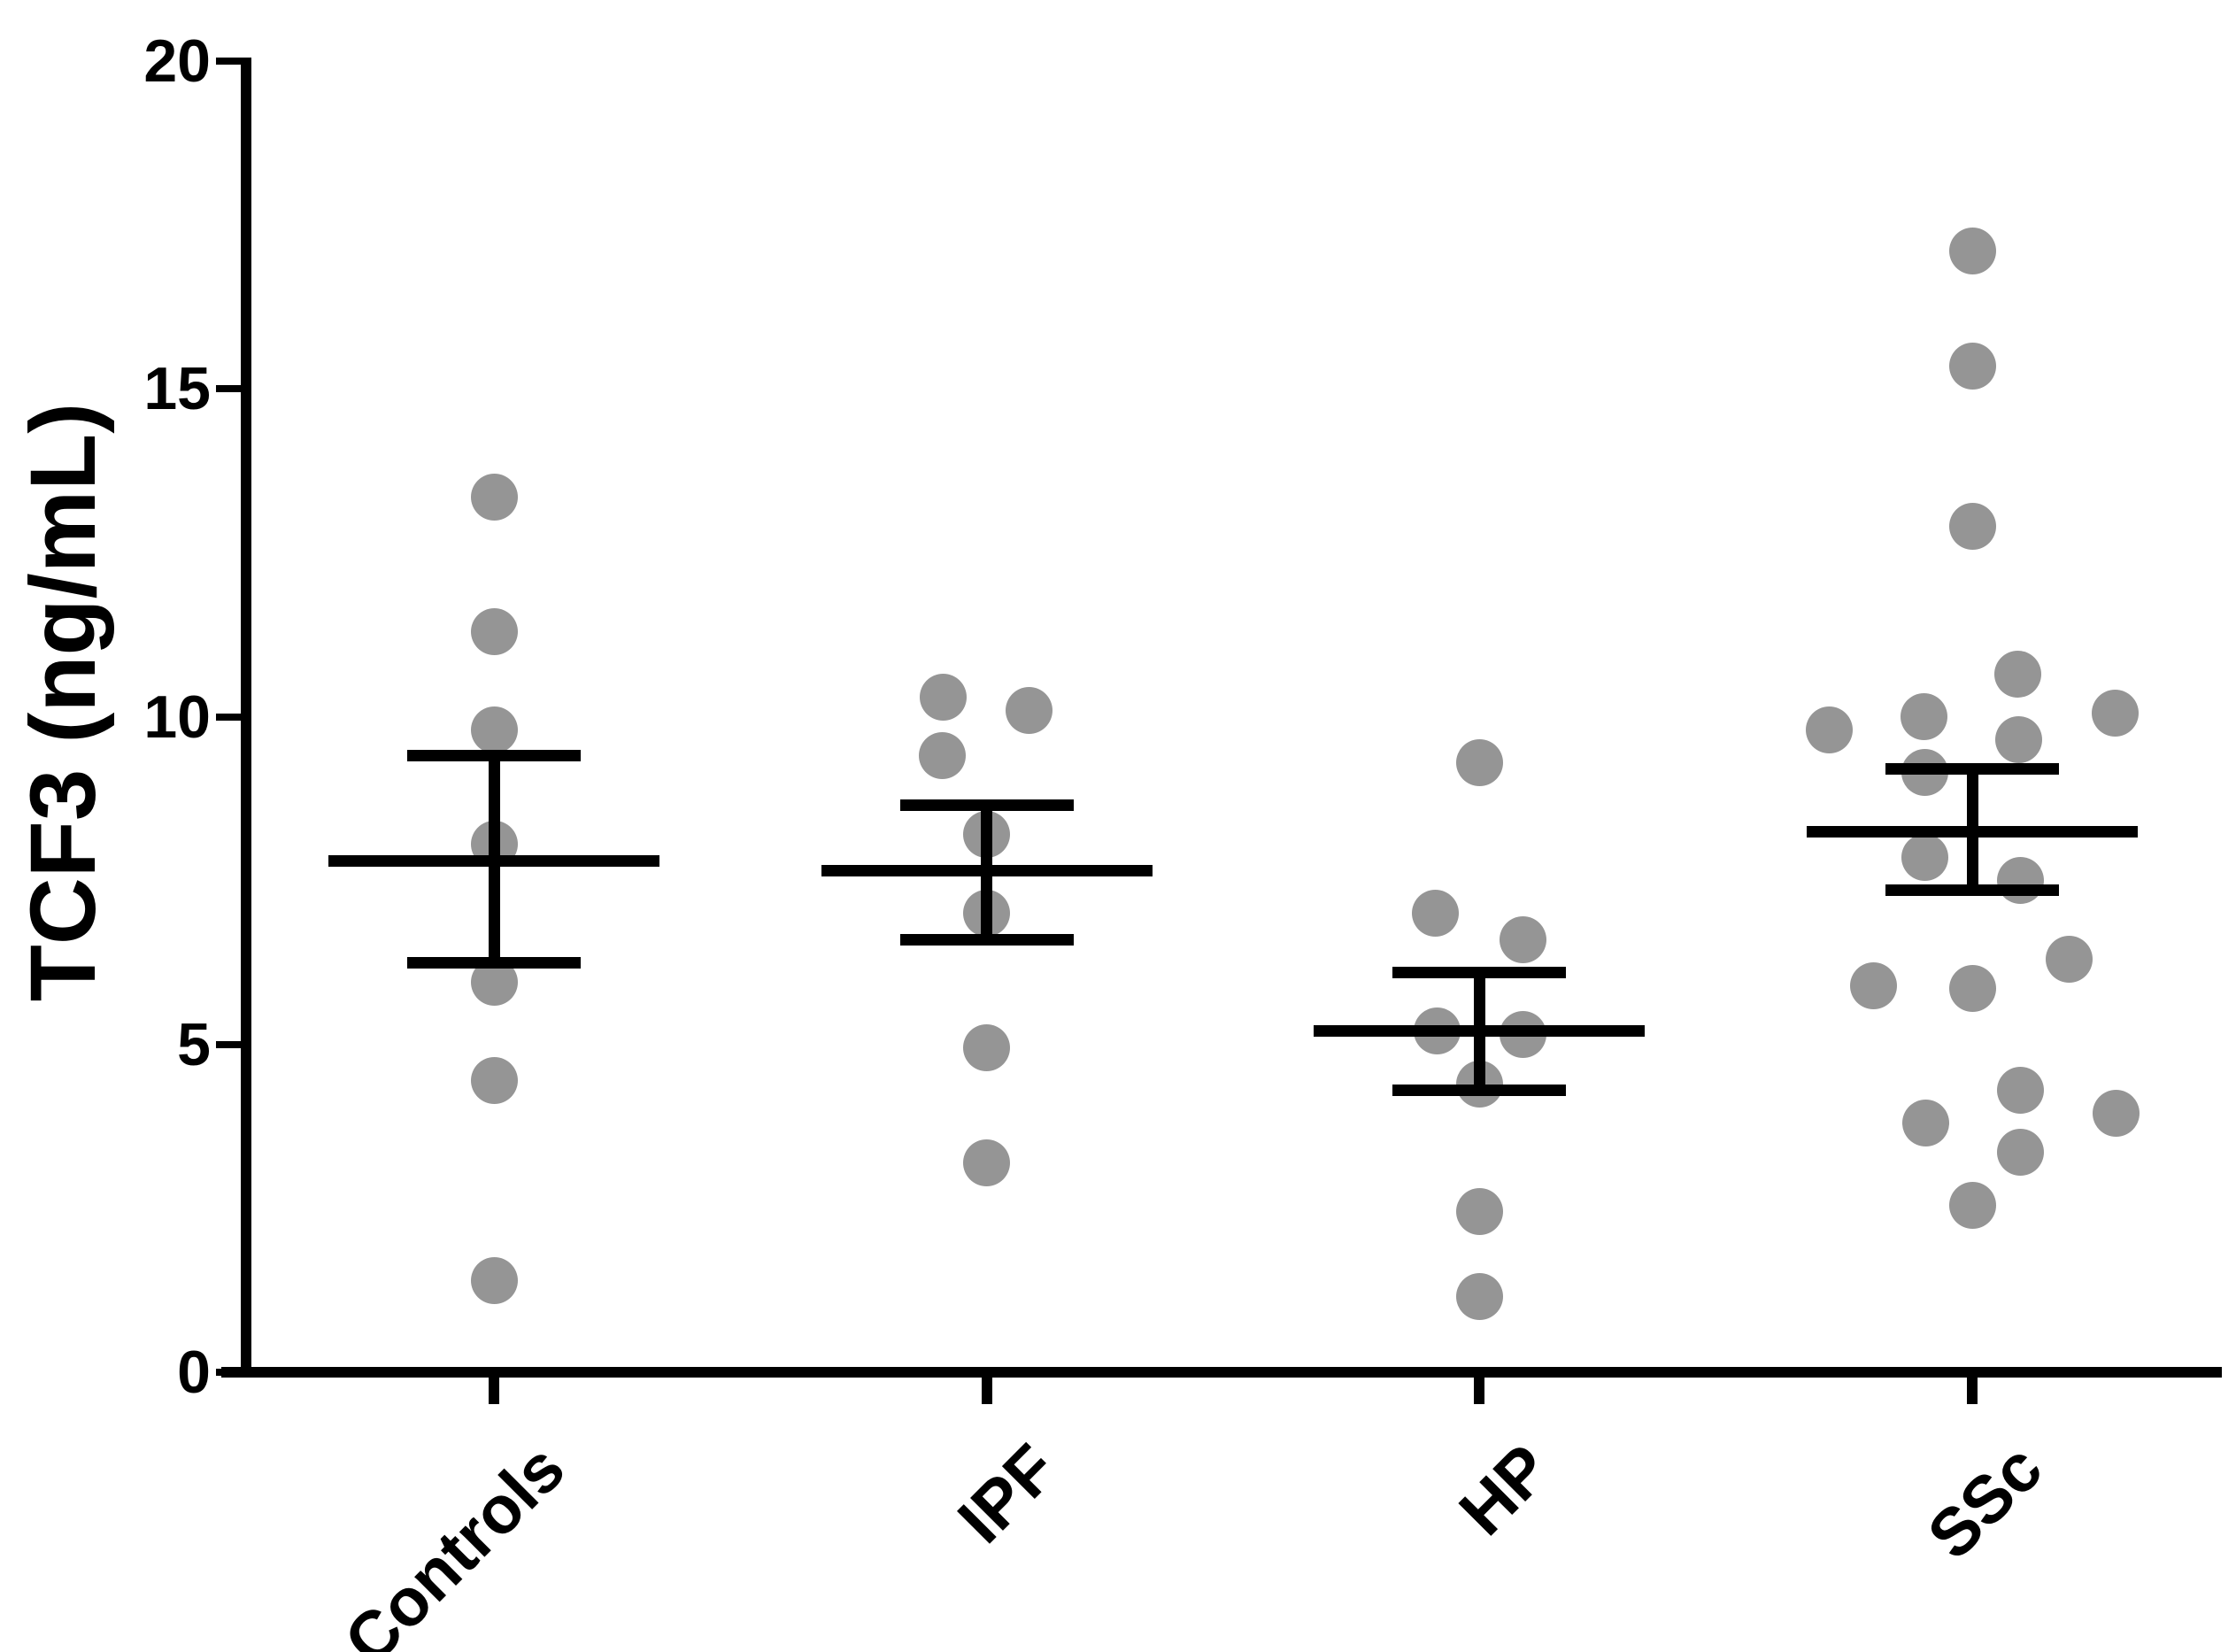 This screenshot has height=1652, width=2236. What do you see at coordinates (1985, 1502) in the screenshot?
I see `x-axis-category-label: SSc` at bounding box center [1985, 1502].